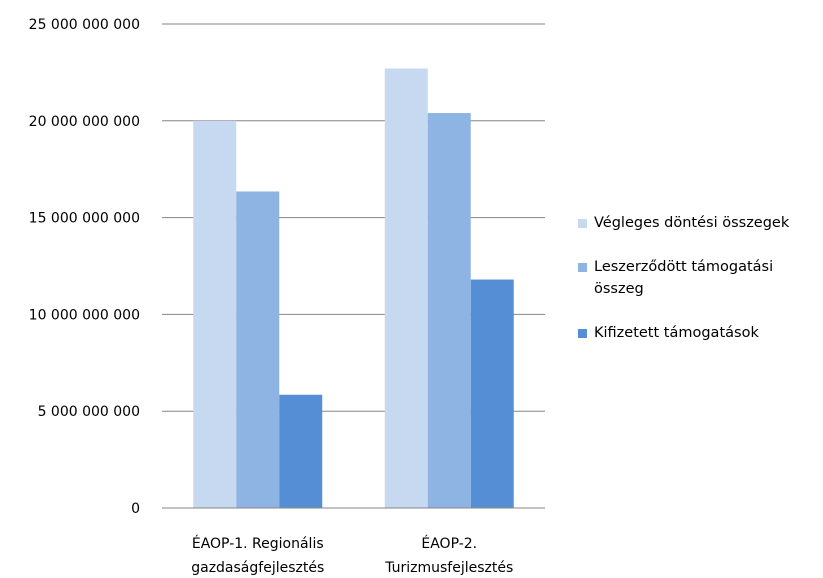  Describe the element at coordinates (449, 543) in the screenshot. I see `x-category-label: ÉAOP-2.` at that location.